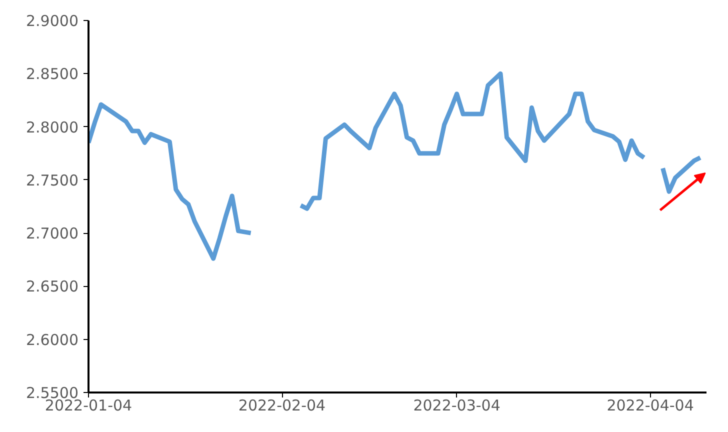 The width and height of the screenshot is (728, 432). I want to click on y-tick-label: 2.6000, so click(52, 339).